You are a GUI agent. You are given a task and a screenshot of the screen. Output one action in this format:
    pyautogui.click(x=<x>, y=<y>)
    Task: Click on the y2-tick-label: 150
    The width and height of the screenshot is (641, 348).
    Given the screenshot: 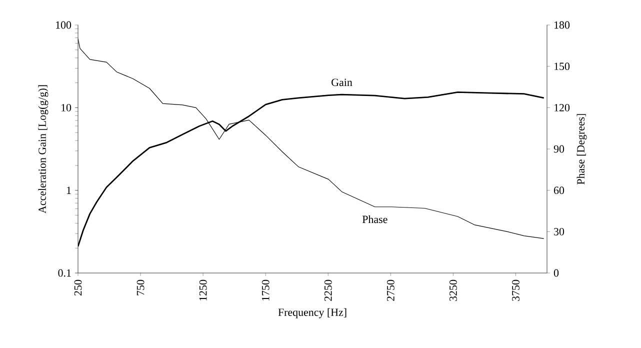 What is the action you would take?
    pyautogui.click(x=562, y=66)
    